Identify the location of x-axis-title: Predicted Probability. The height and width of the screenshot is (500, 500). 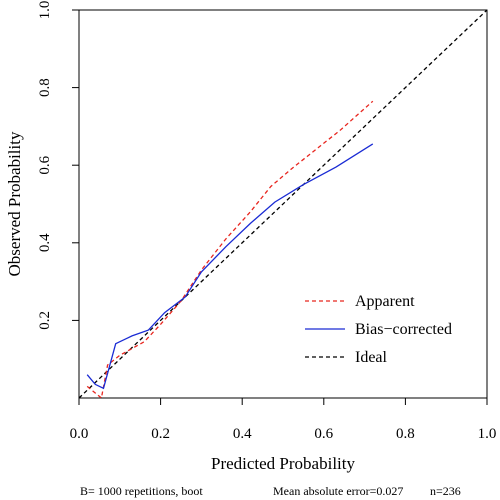
(283, 463).